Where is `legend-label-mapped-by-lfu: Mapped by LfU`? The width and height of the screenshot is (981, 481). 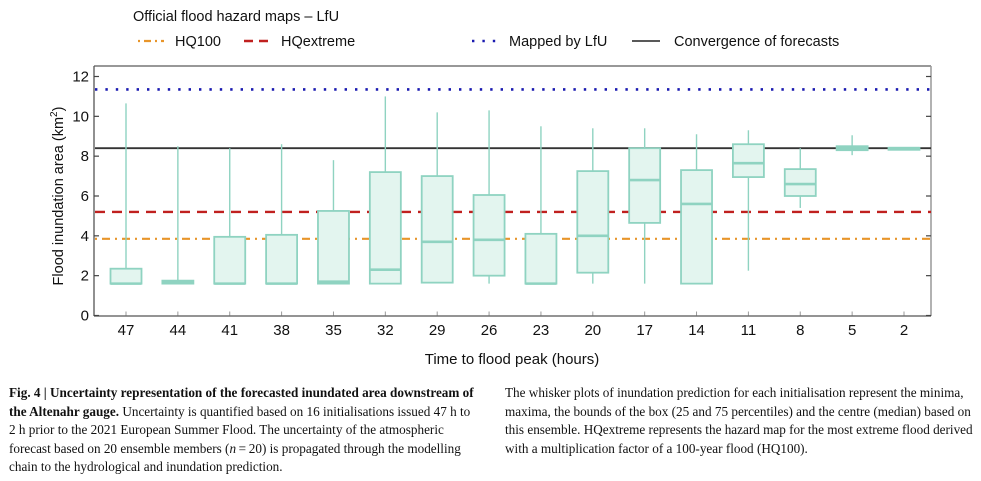 legend-label-mapped-by-lfu: Mapped by LfU is located at coordinates (558, 42).